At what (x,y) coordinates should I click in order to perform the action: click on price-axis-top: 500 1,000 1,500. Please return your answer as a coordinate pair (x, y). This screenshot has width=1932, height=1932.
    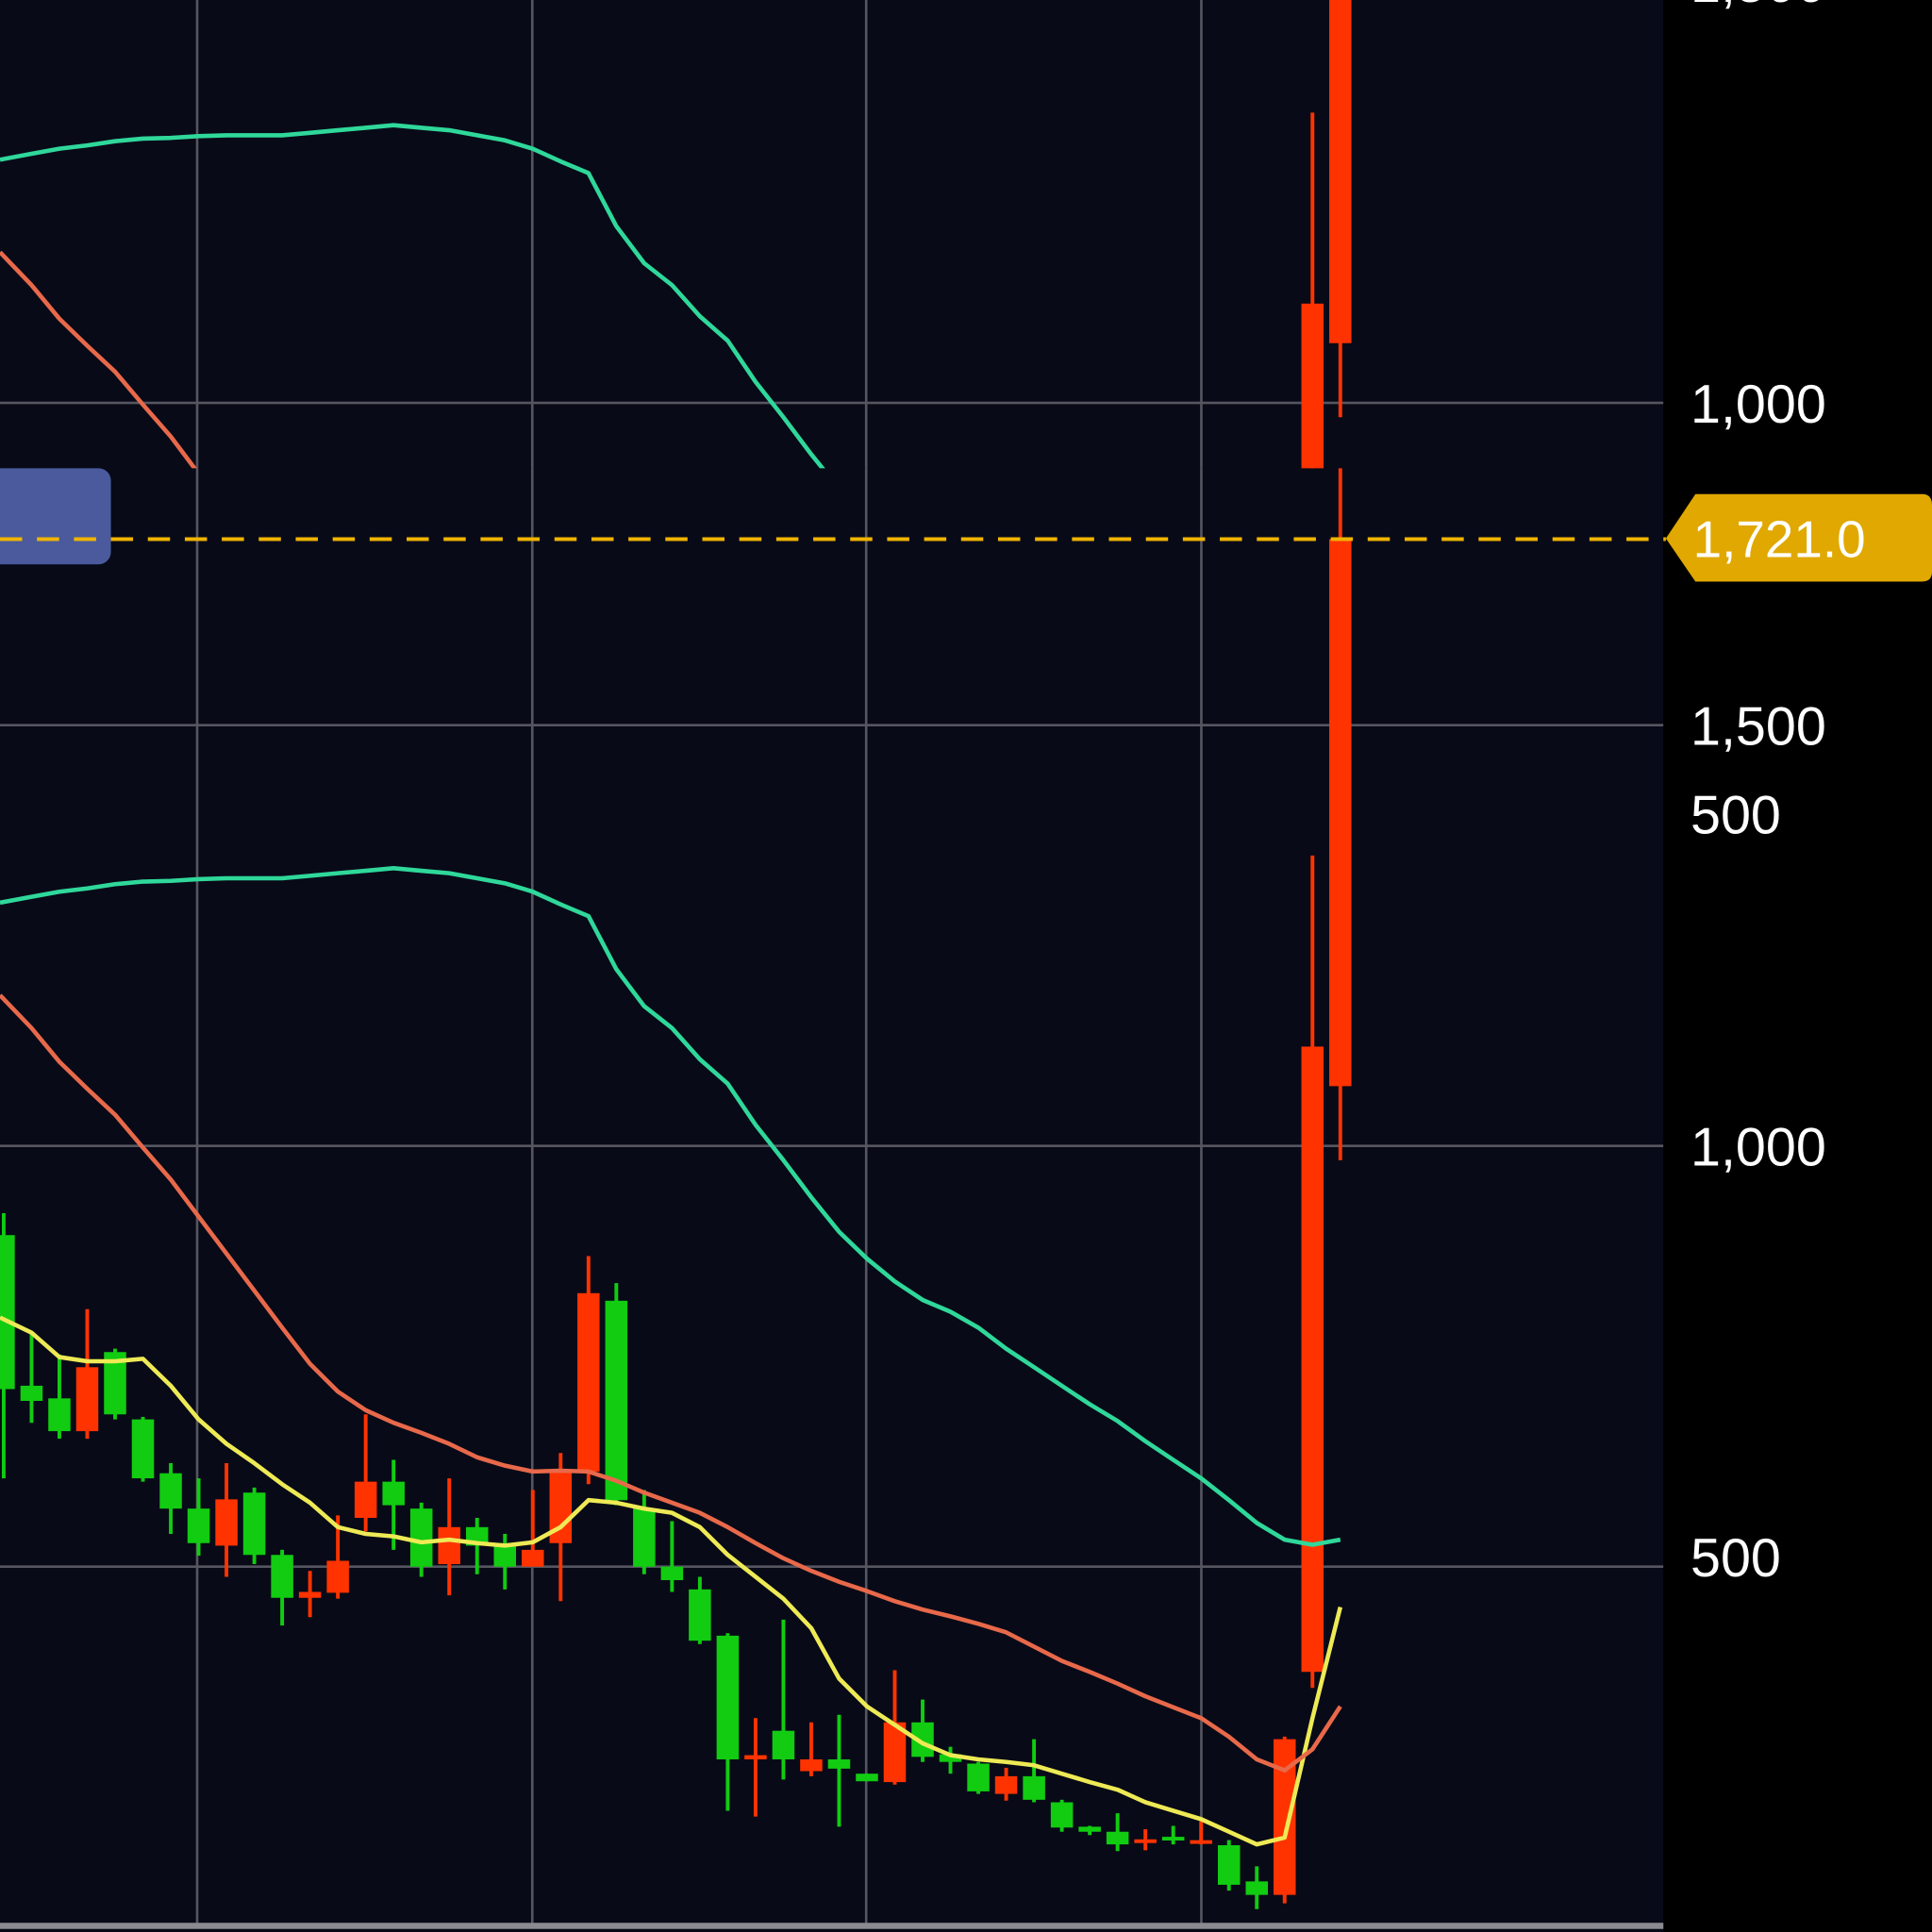
    Looking at the image, I should click on (1758, 423).